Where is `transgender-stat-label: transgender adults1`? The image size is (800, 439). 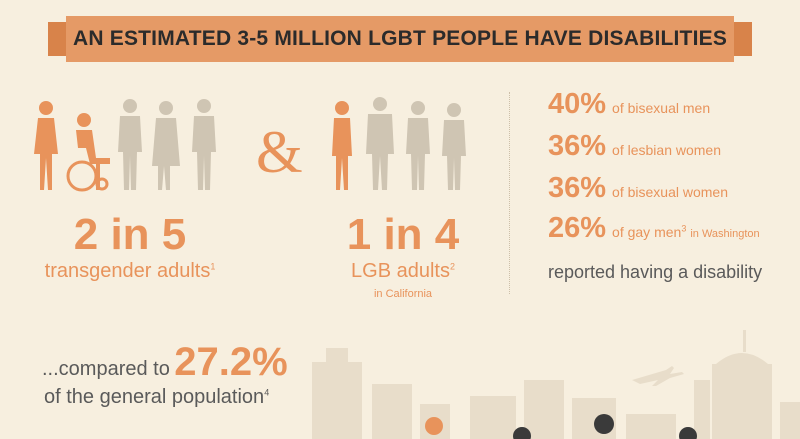
transgender-stat-label: transgender adults1 is located at coordinates (130, 271).